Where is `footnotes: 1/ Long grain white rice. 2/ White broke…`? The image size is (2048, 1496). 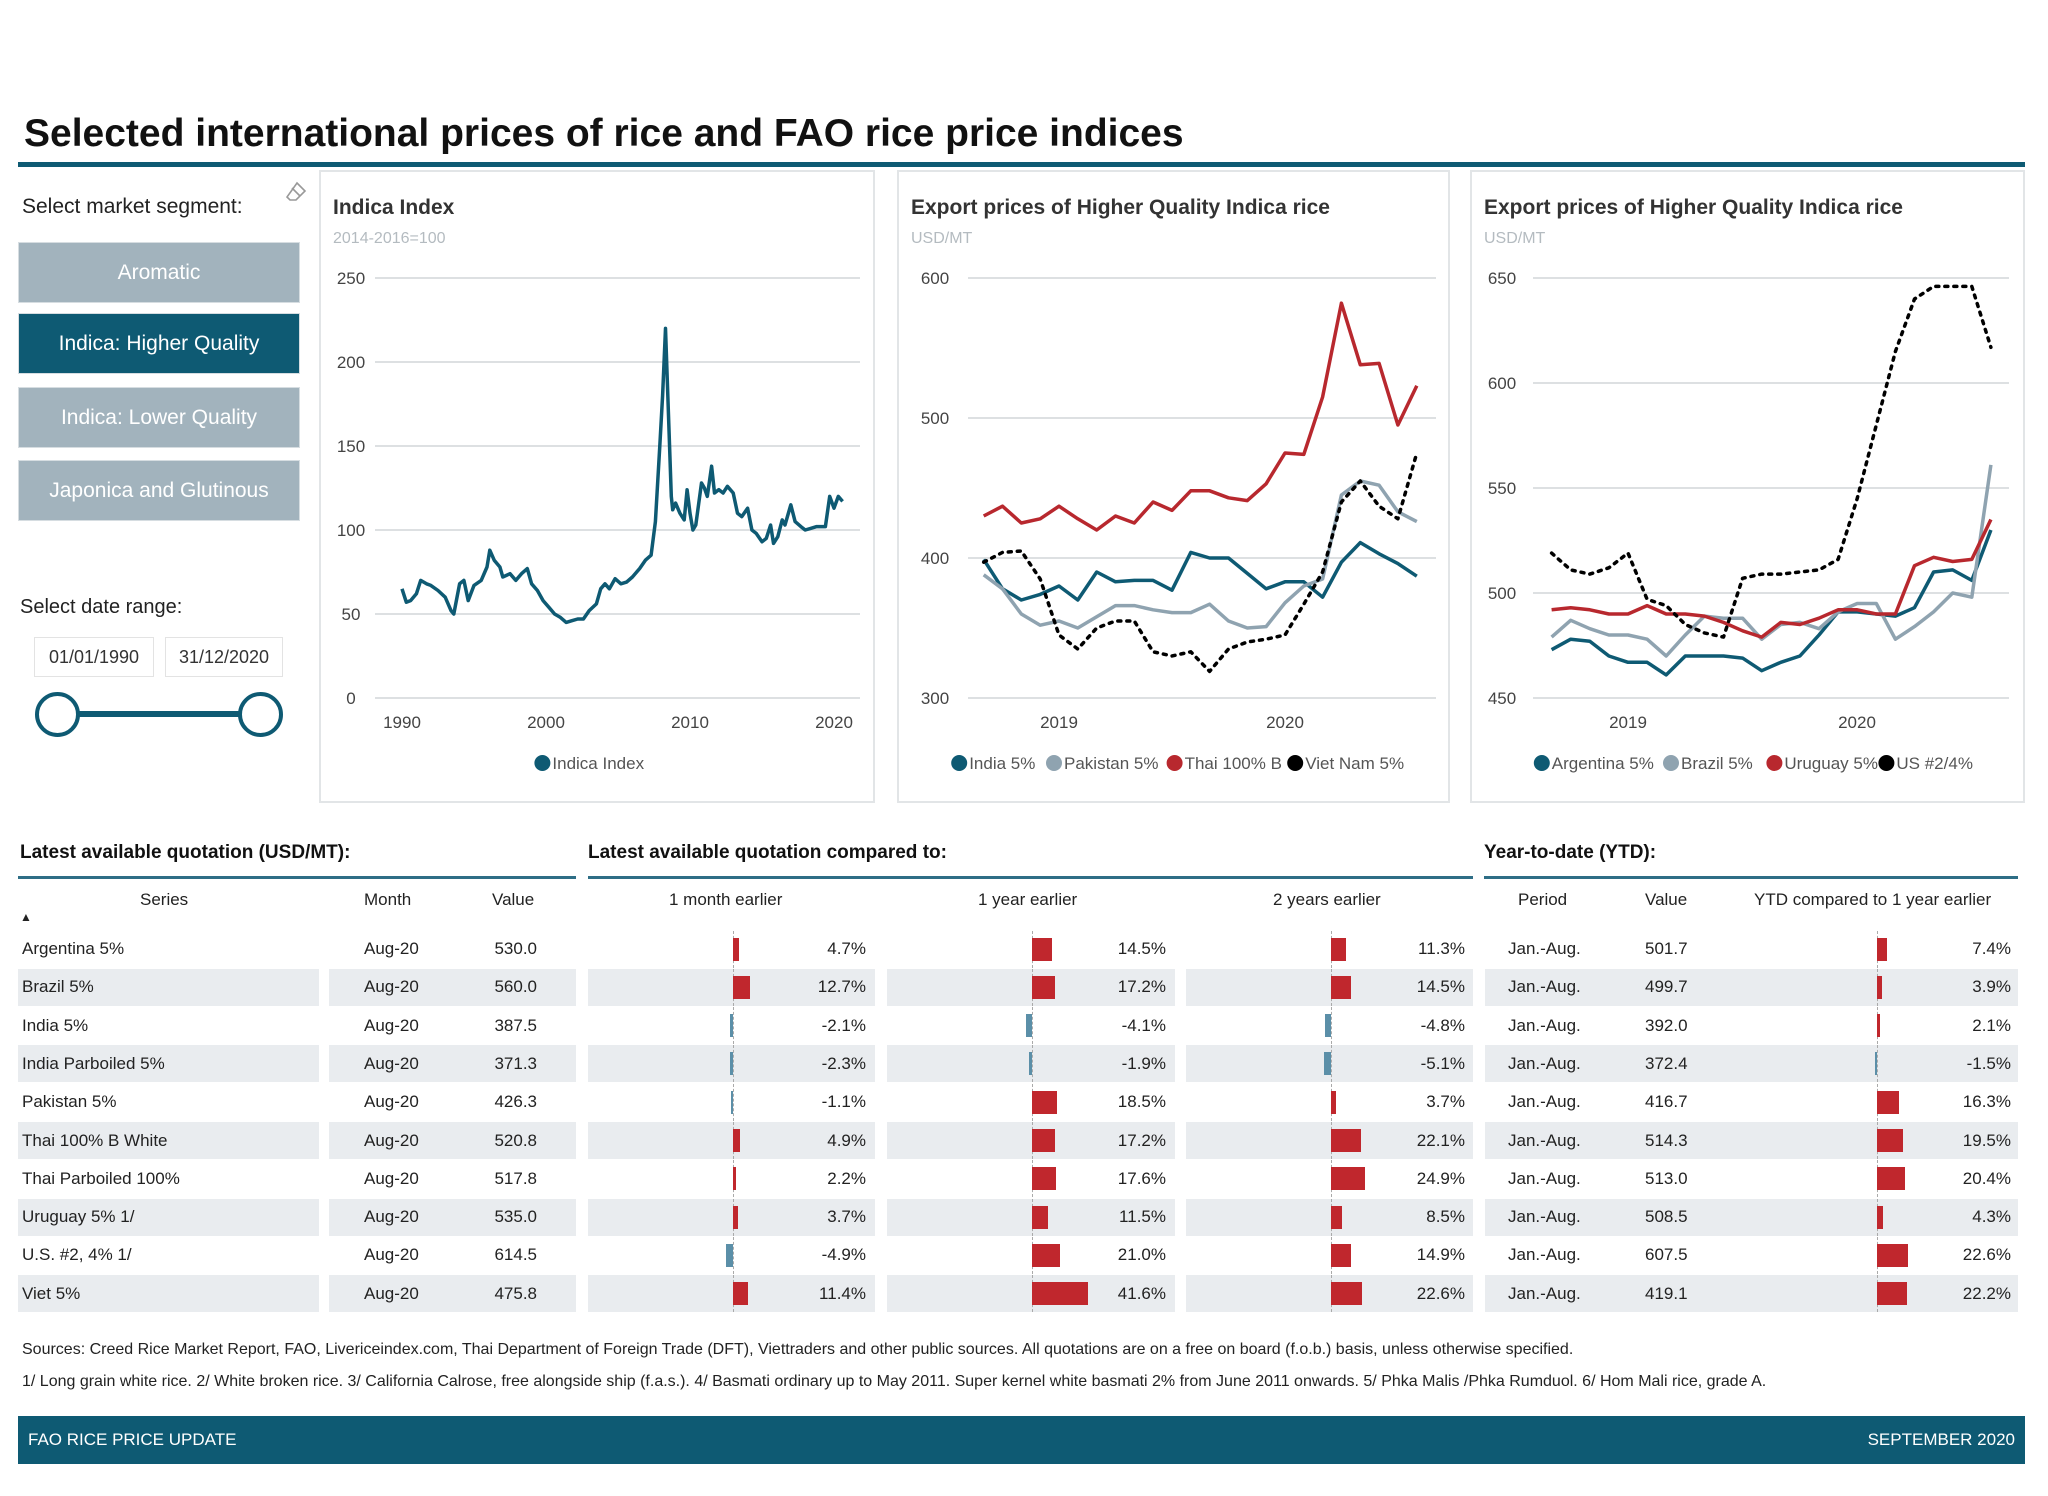 footnotes: 1/ Long grain white rice. 2/ White broke… is located at coordinates (894, 1381).